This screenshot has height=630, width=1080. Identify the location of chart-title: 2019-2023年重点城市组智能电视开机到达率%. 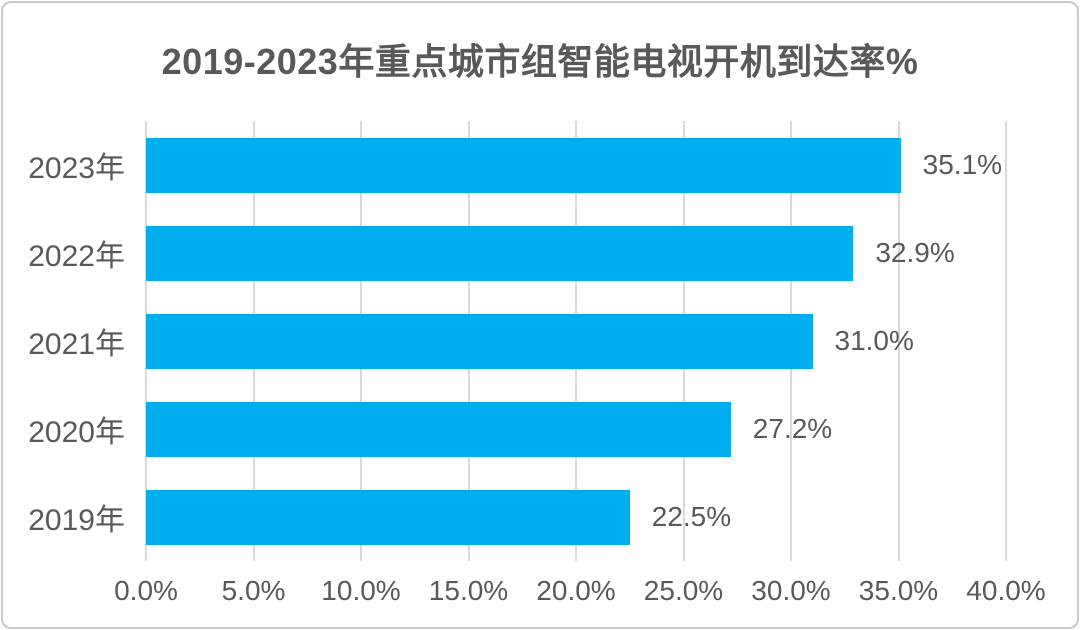
(540, 61).